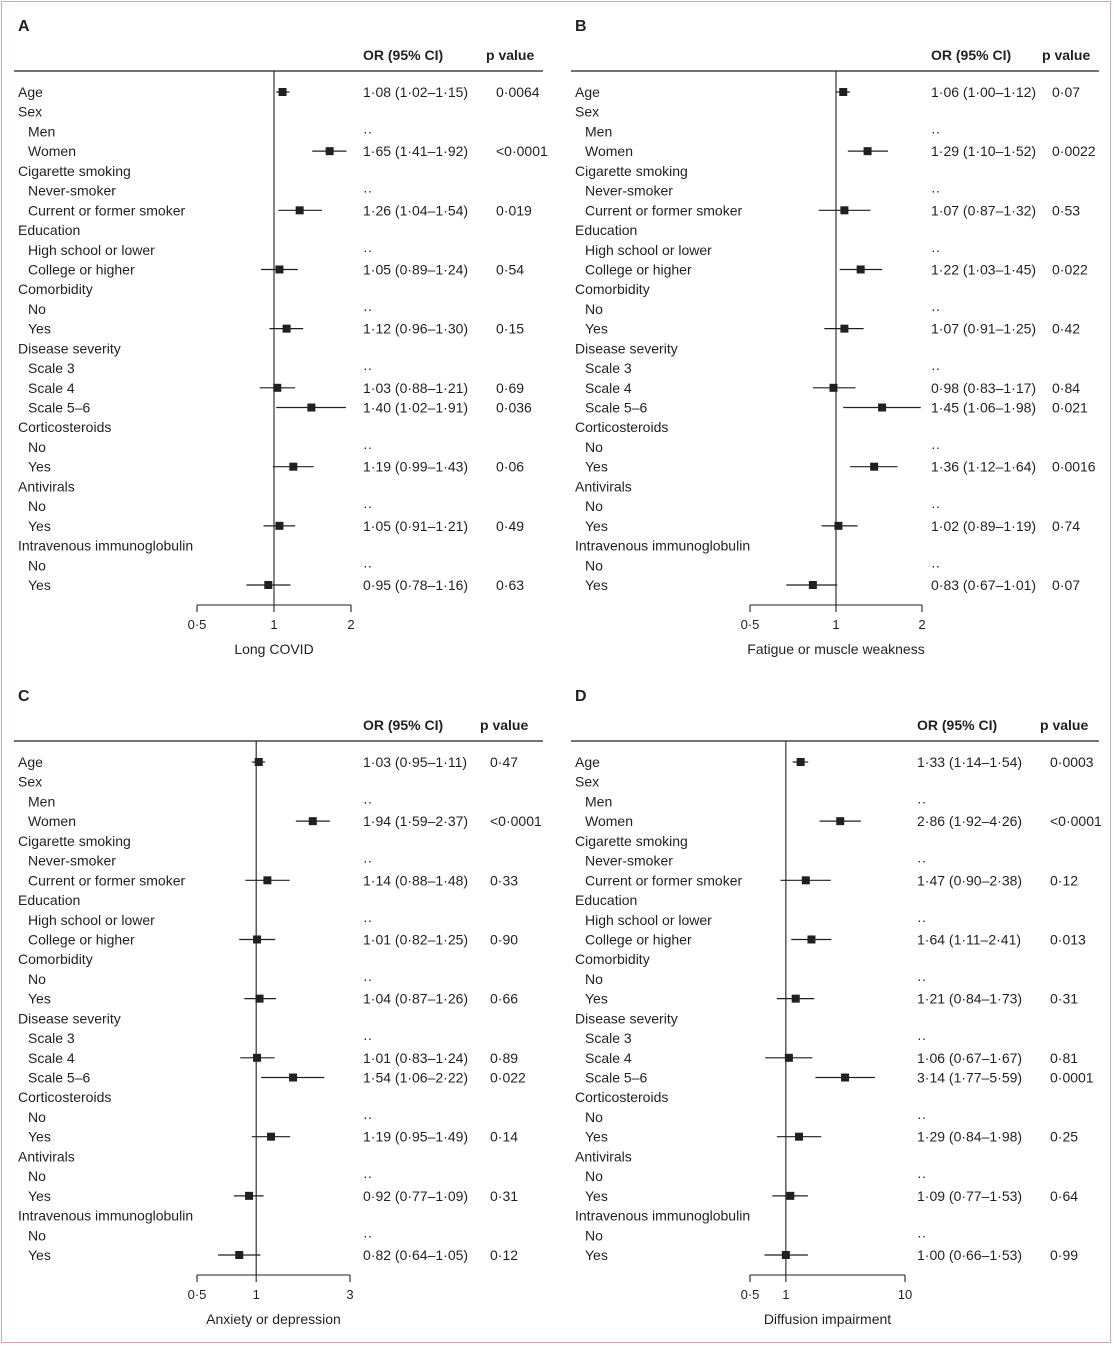 This screenshot has height=1346, width=1114. I want to click on p-value: 0·07, so click(1066, 92).